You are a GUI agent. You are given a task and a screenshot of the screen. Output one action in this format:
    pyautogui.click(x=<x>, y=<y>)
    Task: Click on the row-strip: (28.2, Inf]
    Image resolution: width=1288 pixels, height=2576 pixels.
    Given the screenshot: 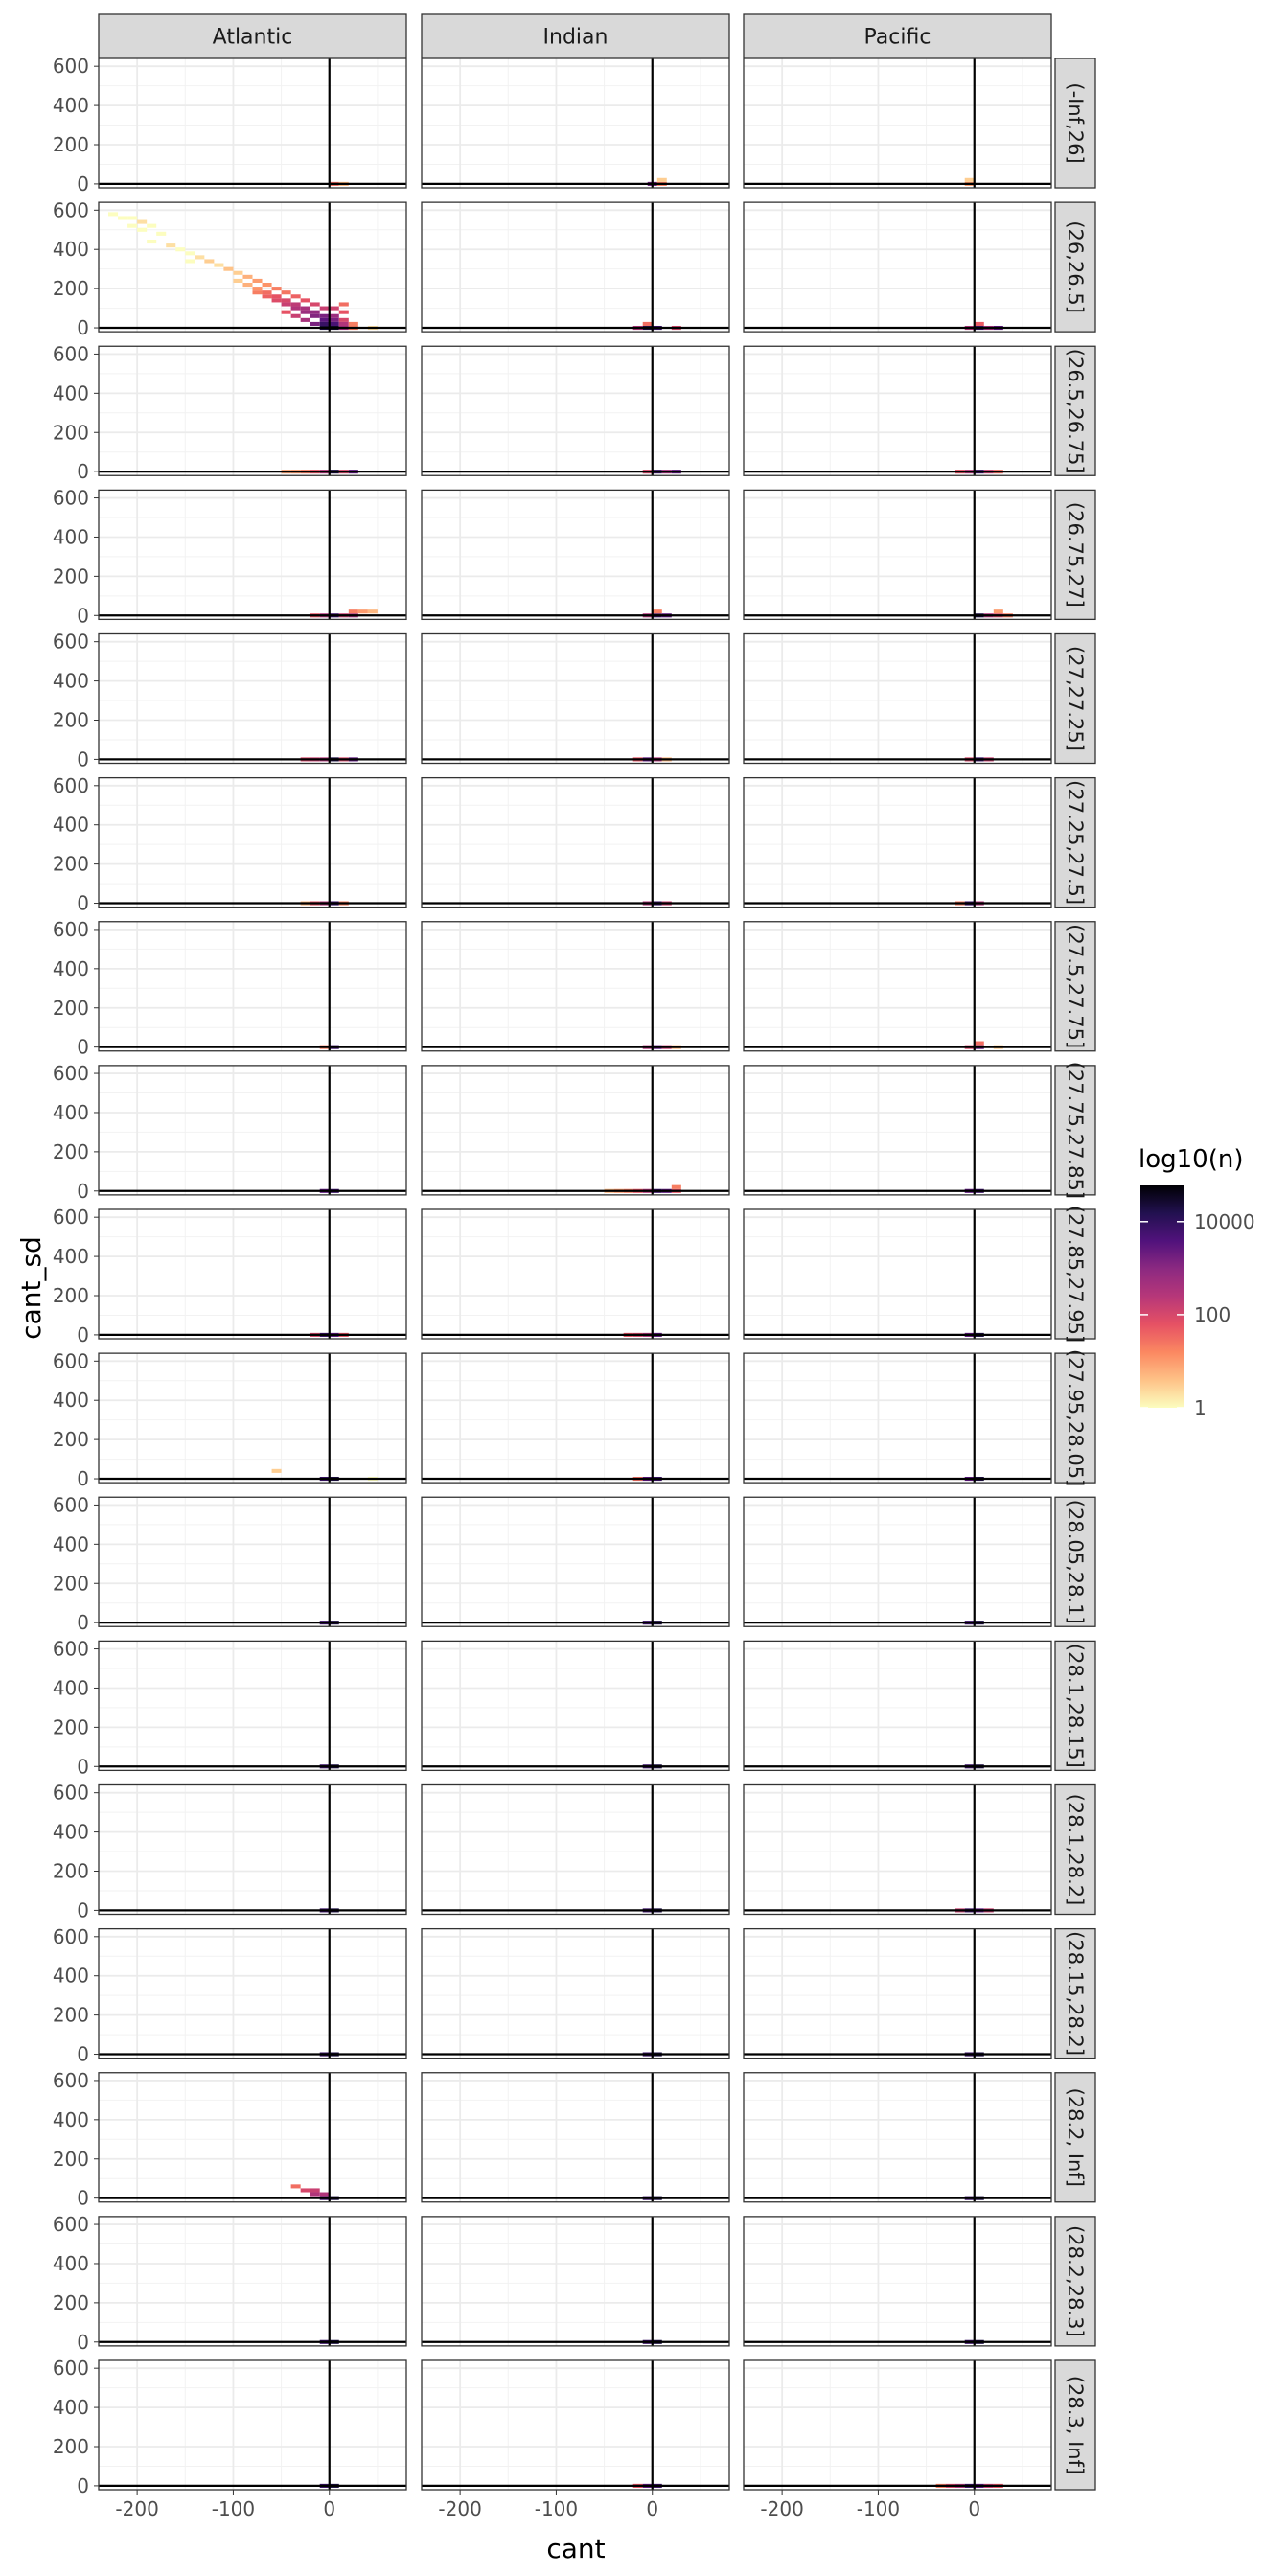 What is the action you would take?
    pyautogui.click(x=1075, y=2137)
    